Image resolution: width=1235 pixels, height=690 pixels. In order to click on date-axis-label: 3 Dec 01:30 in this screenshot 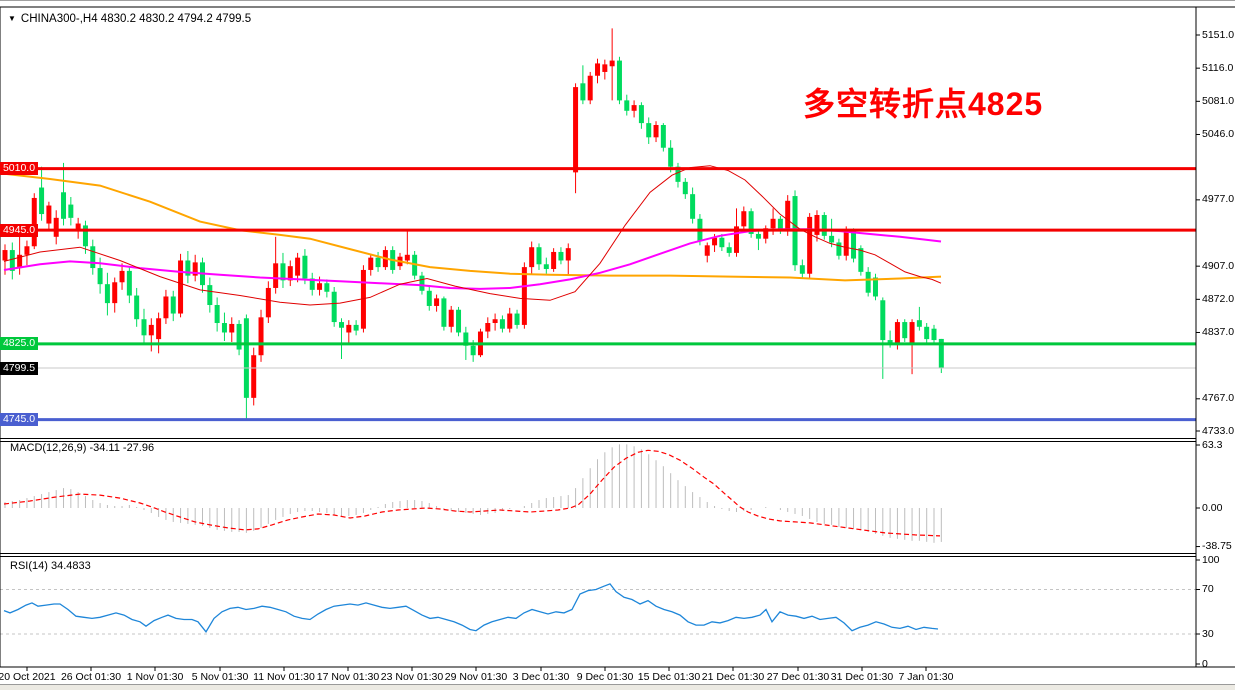, I will do `click(541, 677)`.